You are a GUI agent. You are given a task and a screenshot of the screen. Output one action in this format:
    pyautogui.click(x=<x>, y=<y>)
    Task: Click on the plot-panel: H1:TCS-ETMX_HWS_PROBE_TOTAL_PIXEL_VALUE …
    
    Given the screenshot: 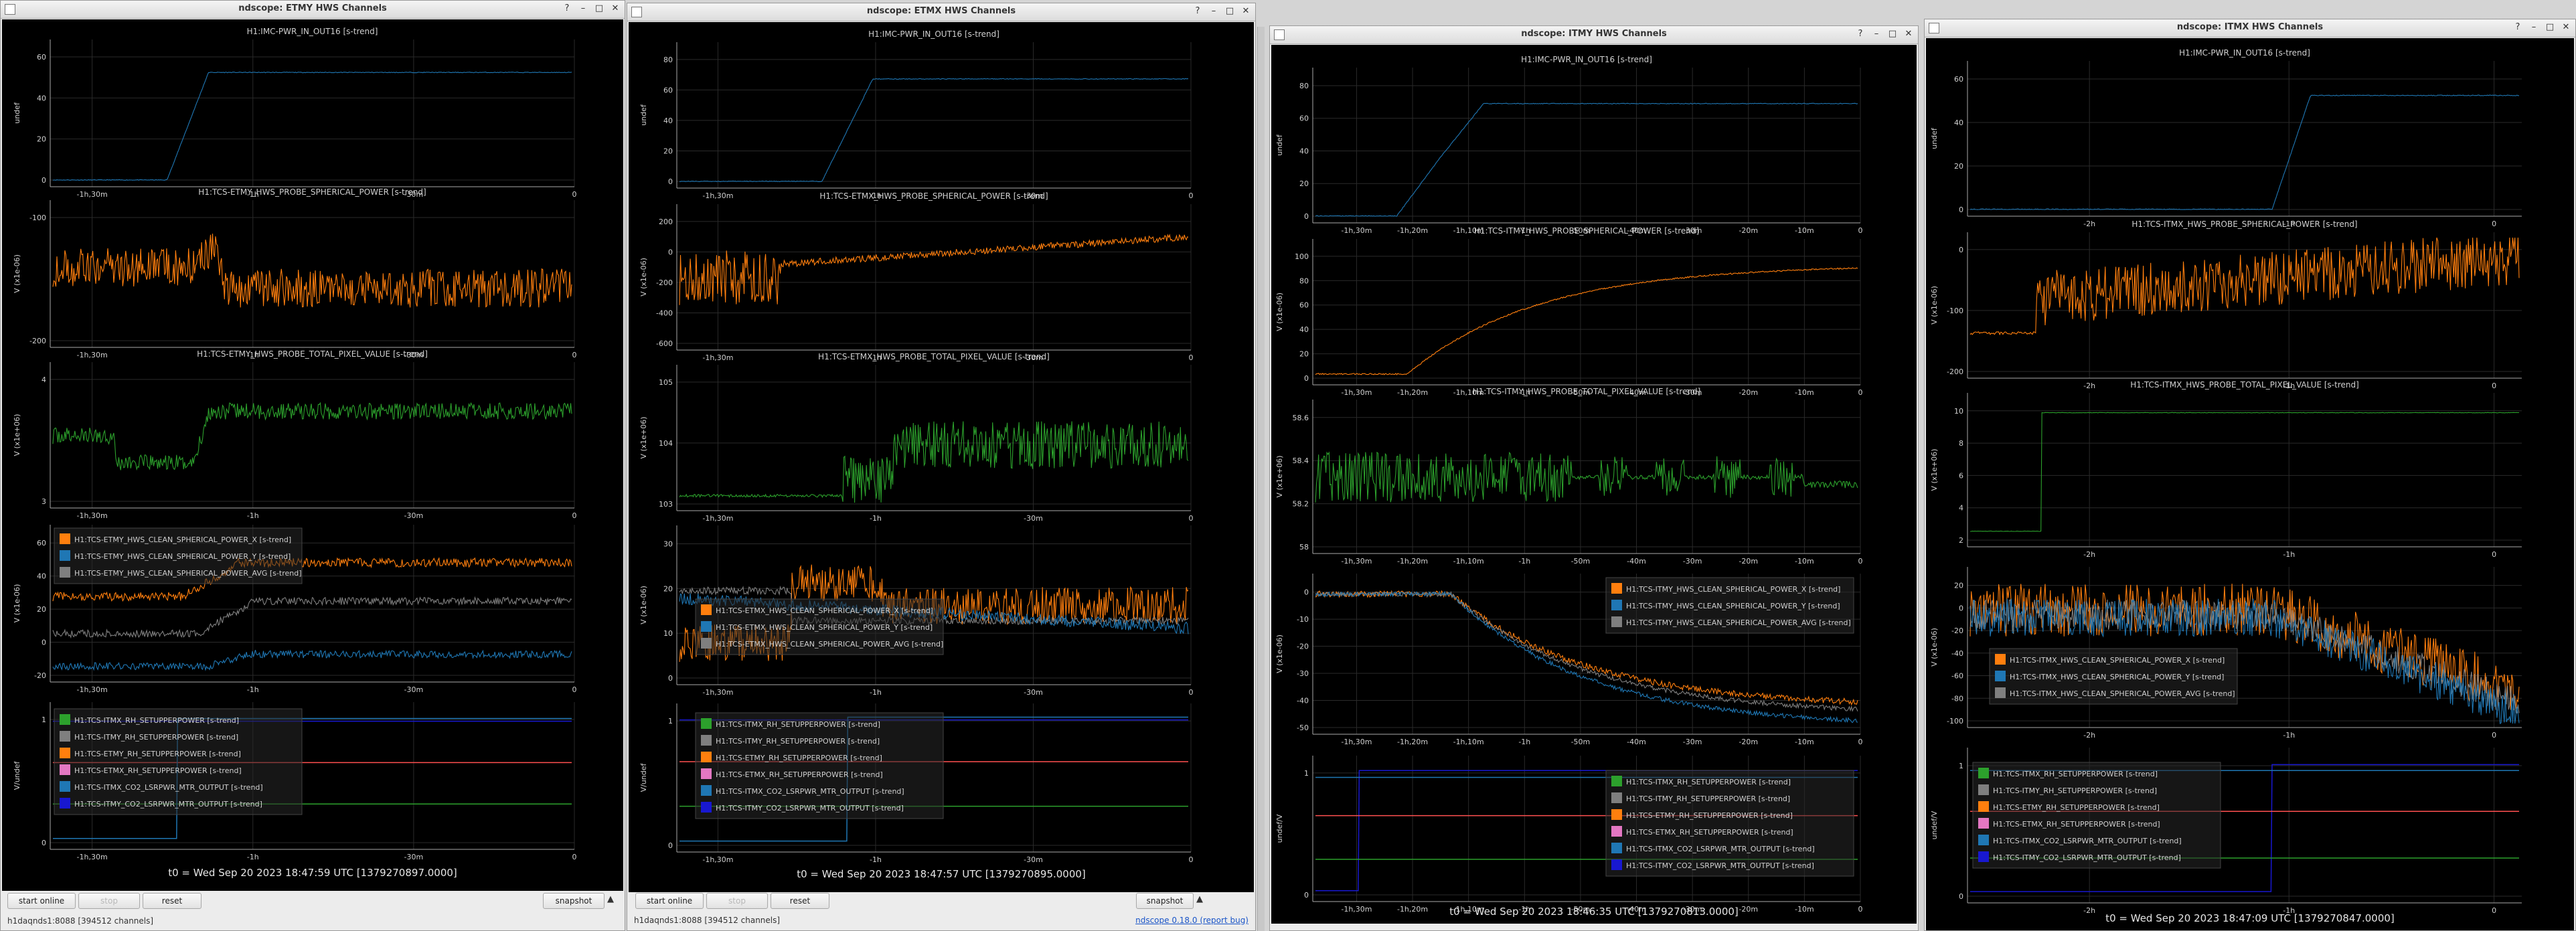 What is the action you would take?
    pyautogui.click(x=917, y=437)
    